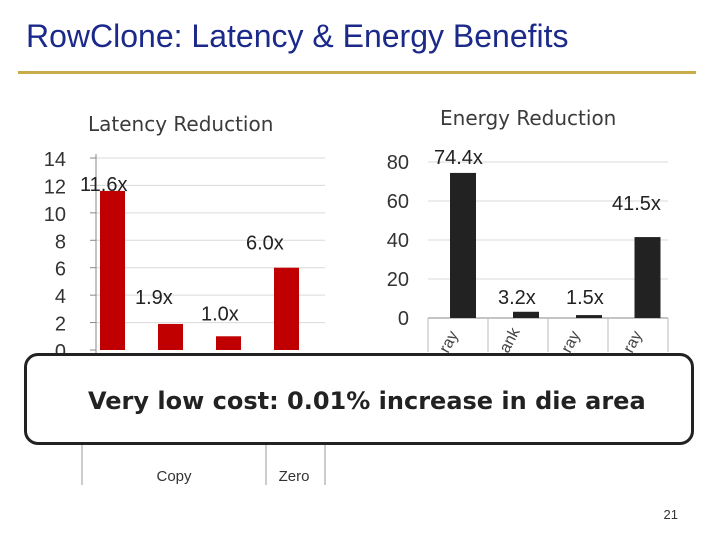 Image resolution: width=720 pixels, height=540 pixels. What do you see at coordinates (458, 158) in the screenshot?
I see `energy-data-label: 74.4x` at bounding box center [458, 158].